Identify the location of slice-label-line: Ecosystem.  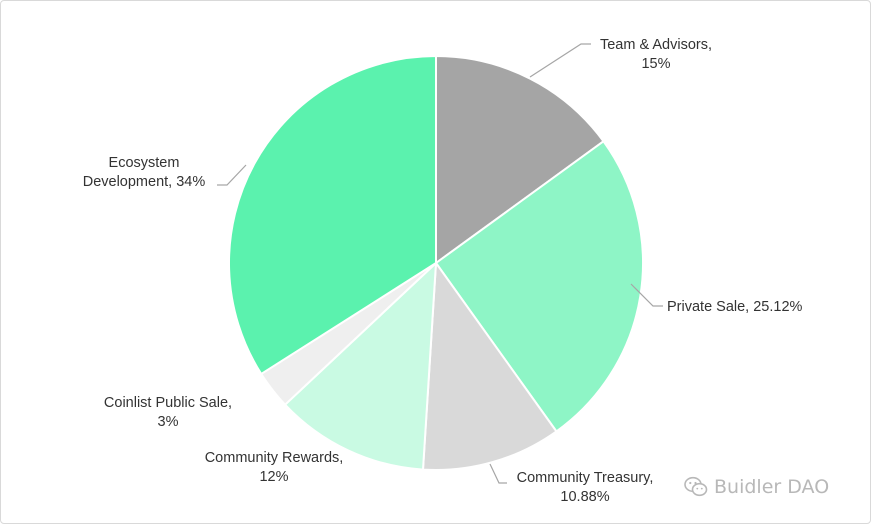
(144, 163).